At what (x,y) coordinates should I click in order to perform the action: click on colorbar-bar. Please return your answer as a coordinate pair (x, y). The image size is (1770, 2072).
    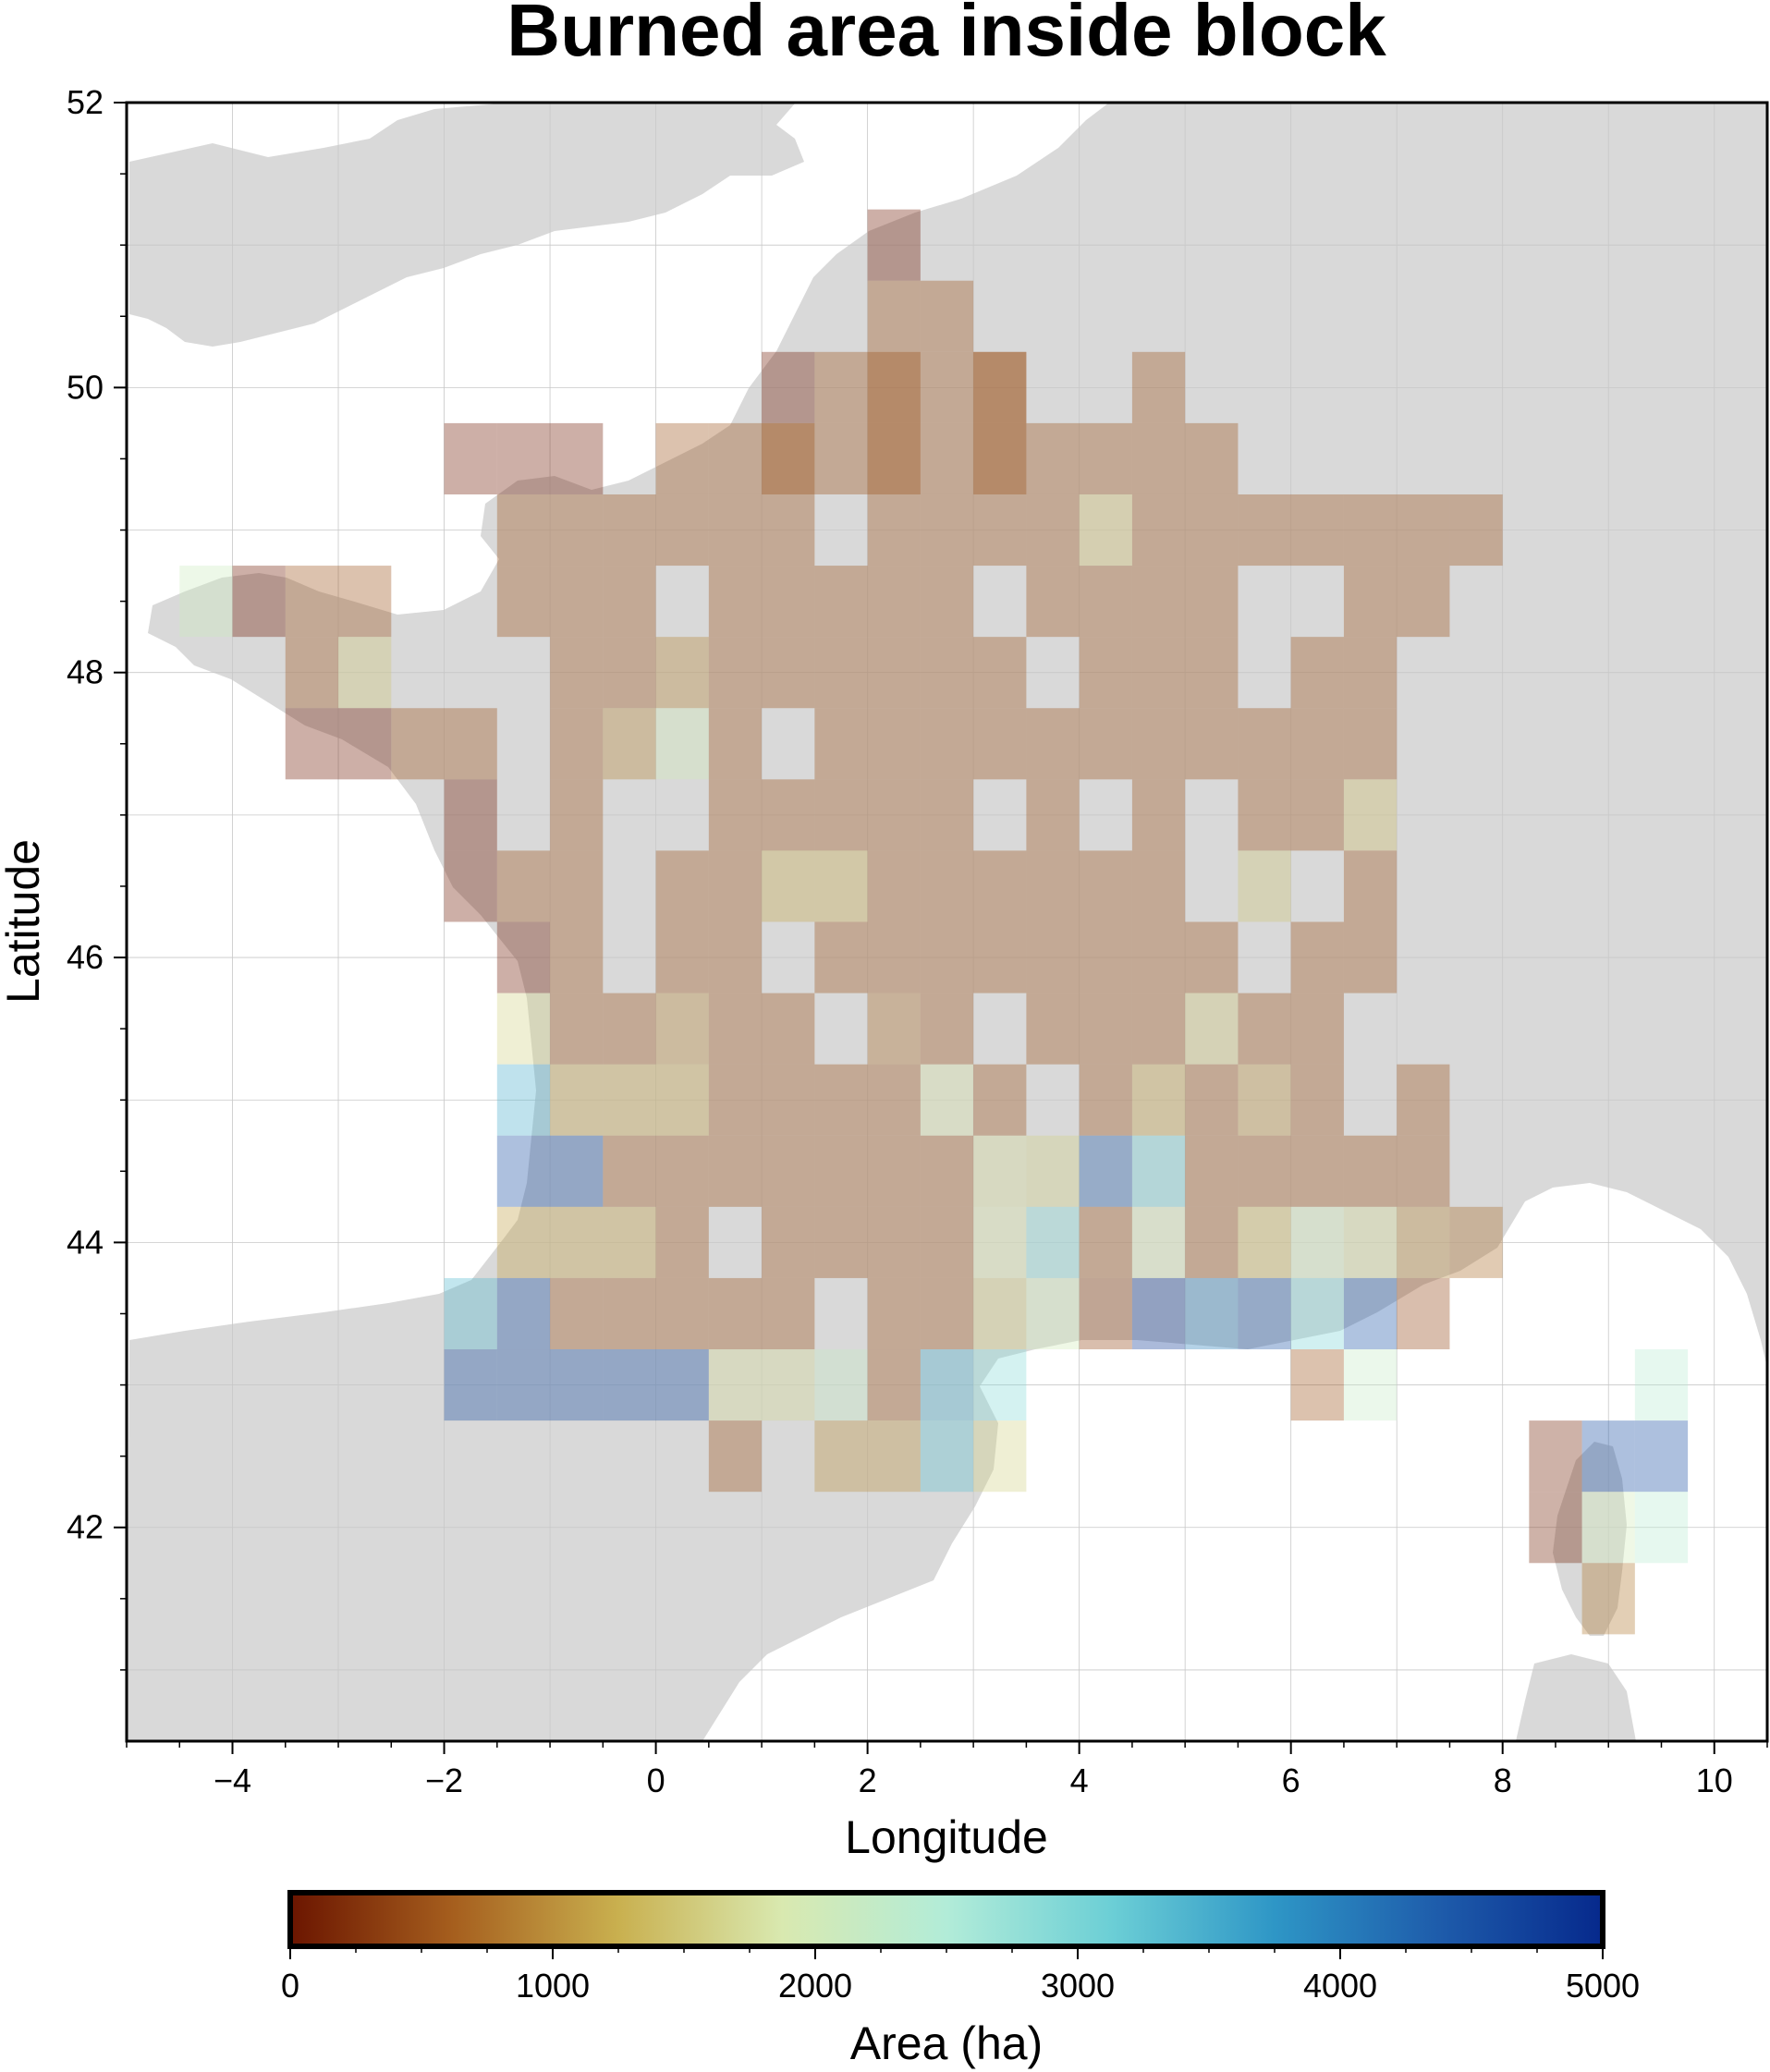
    Looking at the image, I should click on (946, 1919).